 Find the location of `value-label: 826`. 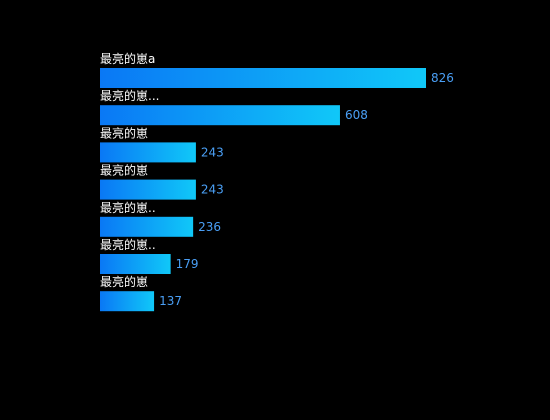

value-label: 826 is located at coordinates (442, 78).